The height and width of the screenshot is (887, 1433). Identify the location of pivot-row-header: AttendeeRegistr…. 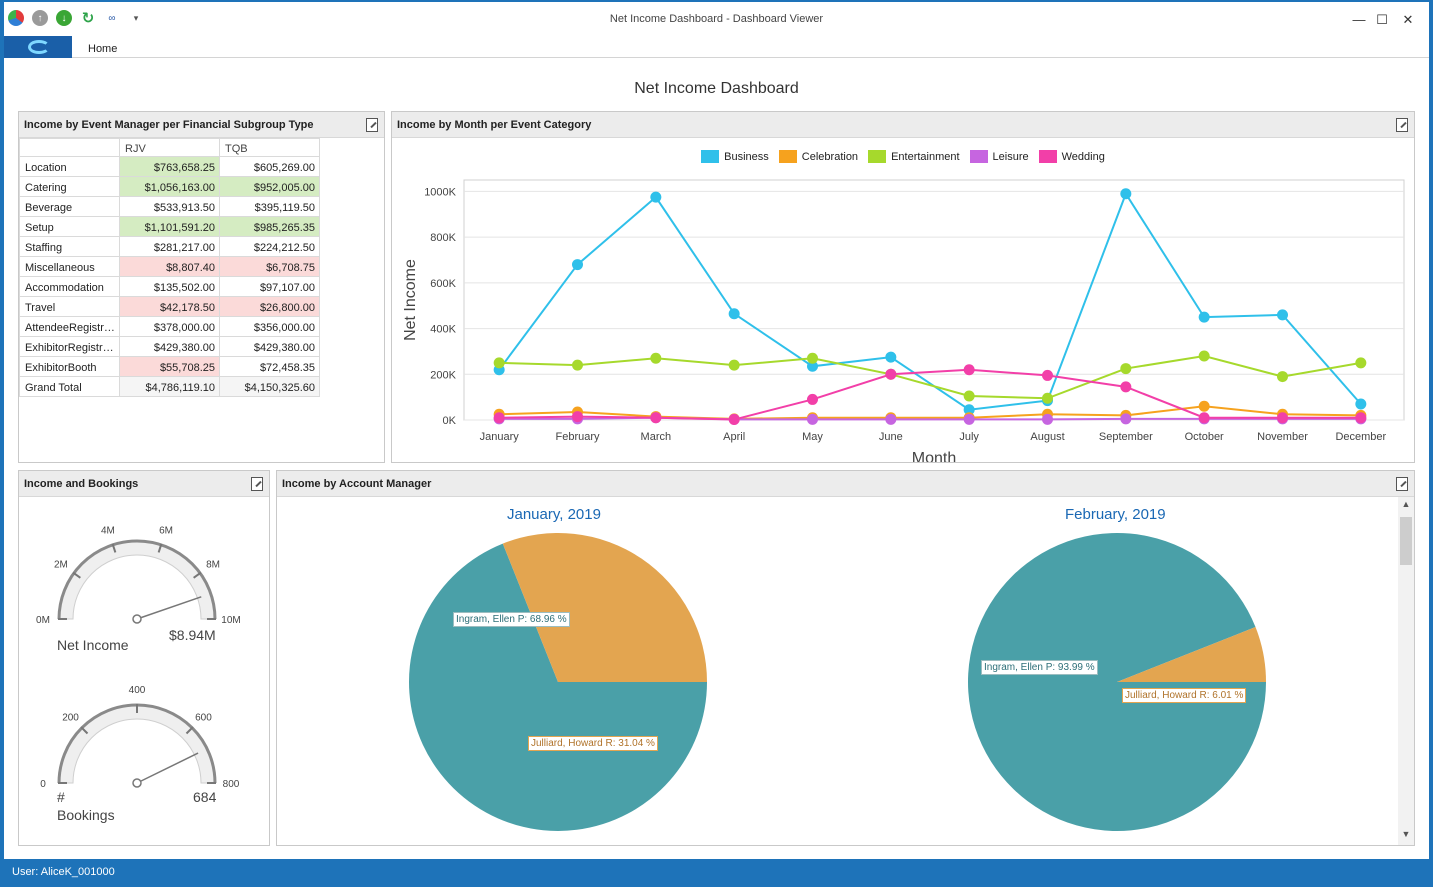
(69, 326).